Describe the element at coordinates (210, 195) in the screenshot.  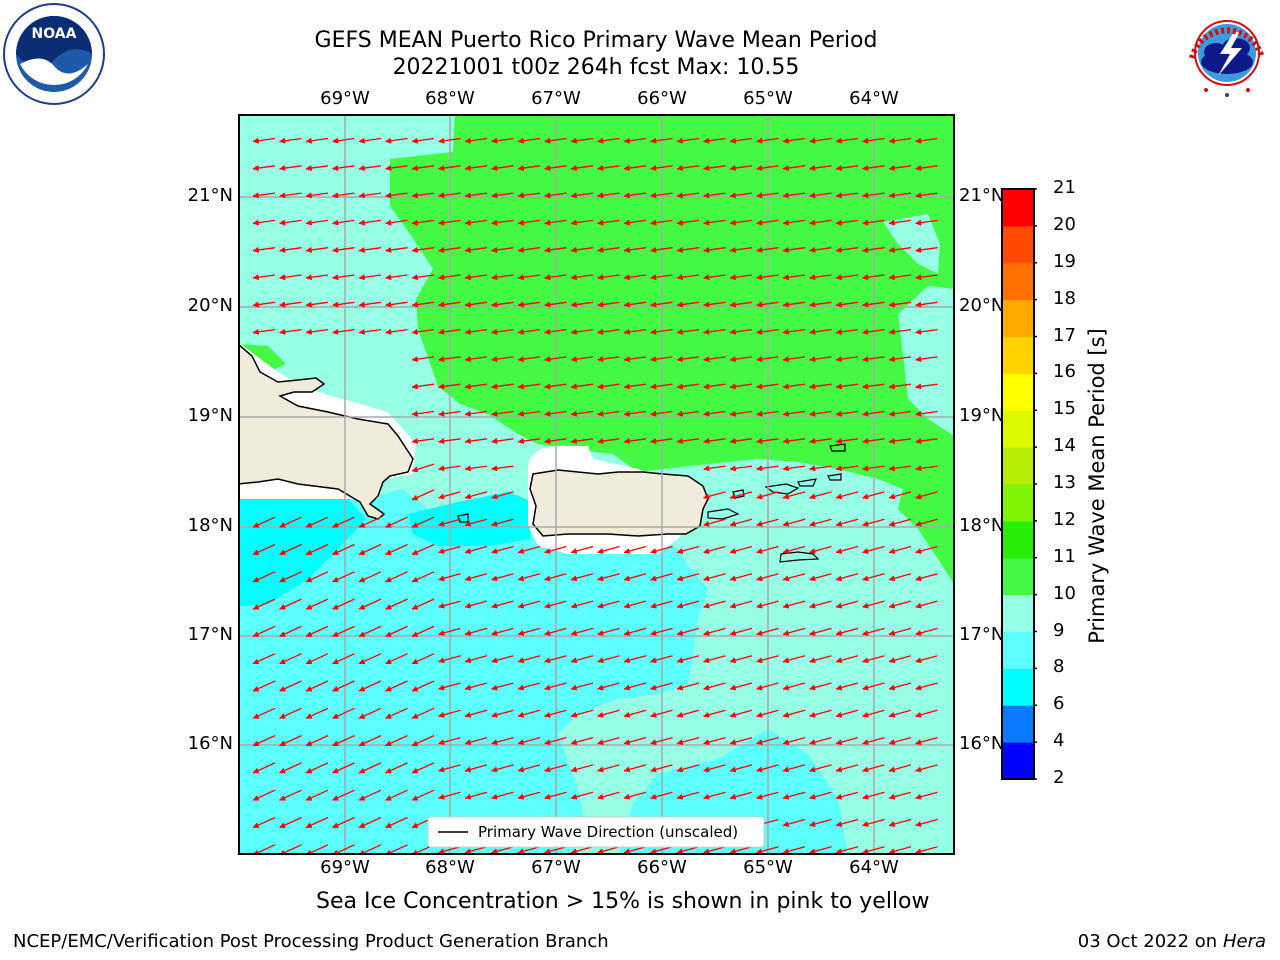
I see `coordinate-label: 21°N` at that location.